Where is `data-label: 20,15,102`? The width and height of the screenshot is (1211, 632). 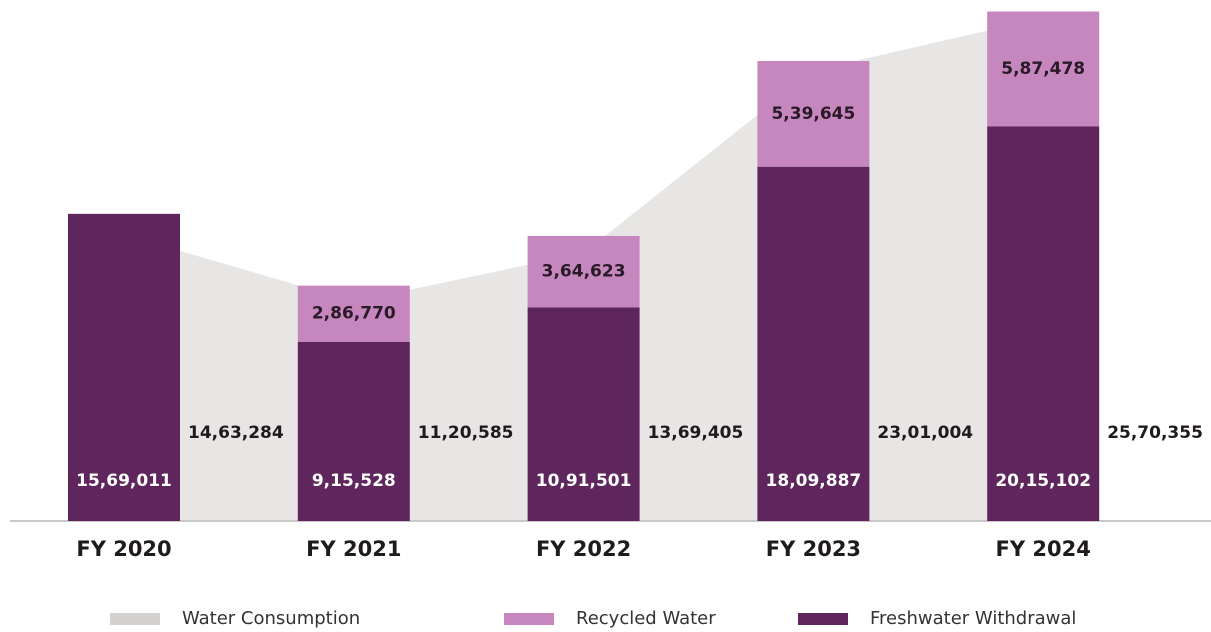
data-label: 20,15,102 is located at coordinates (1043, 481).